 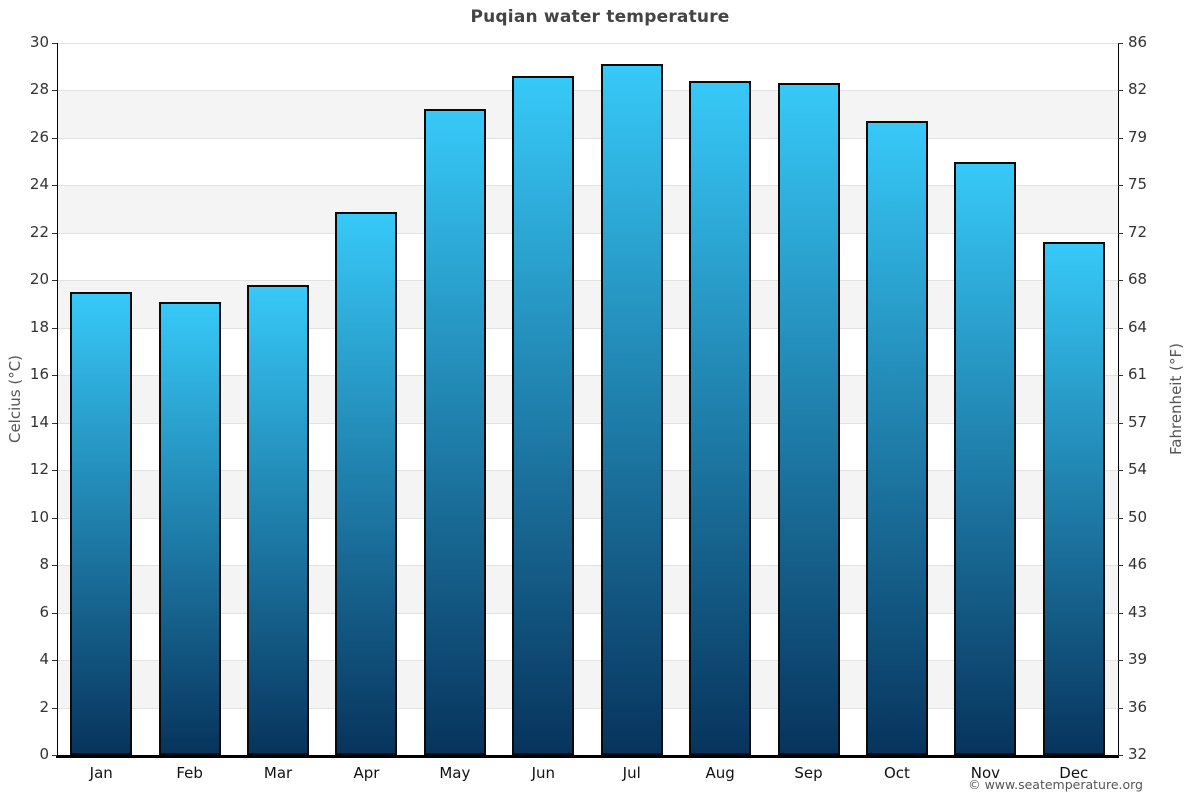 I want to click on y-tick-label-fahrenheit: 46, so click(x=1138, y=564).